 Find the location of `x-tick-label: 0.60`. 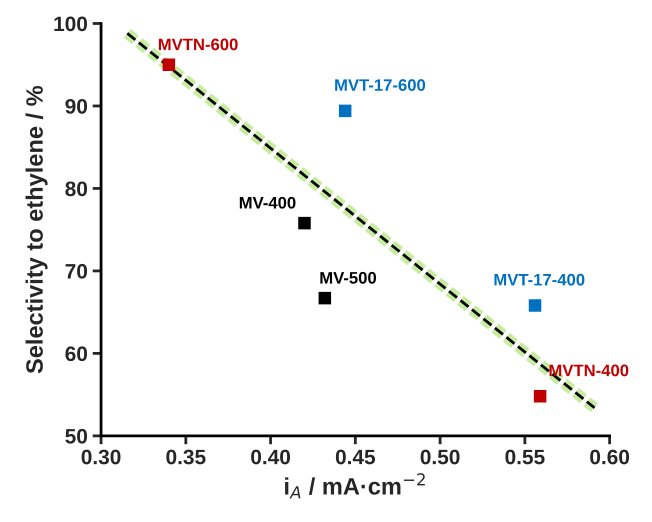

x-tick-label: 0.60 is located at coordinates (610, 457).